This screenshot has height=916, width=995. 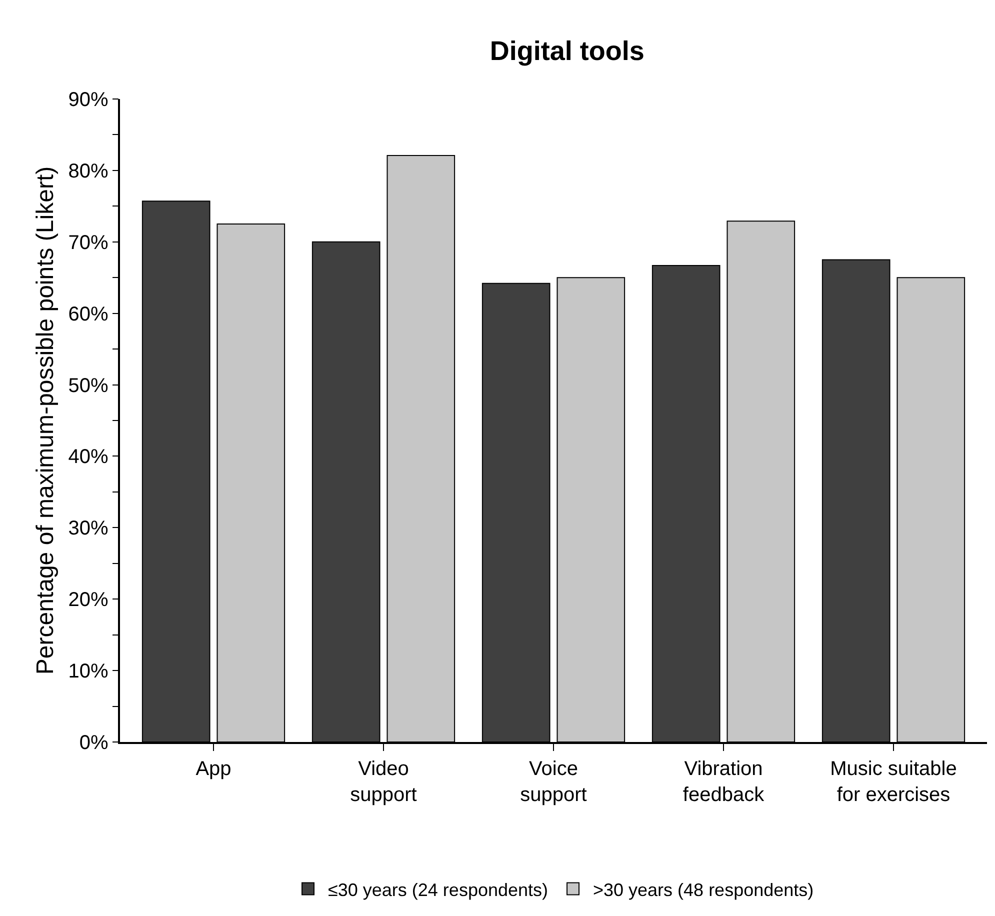 What do you see at coordinates (438, 890) in the screenshot?
I see `legend-label: ≤30 years (24 respondents)` at bounding box center [438, 890].